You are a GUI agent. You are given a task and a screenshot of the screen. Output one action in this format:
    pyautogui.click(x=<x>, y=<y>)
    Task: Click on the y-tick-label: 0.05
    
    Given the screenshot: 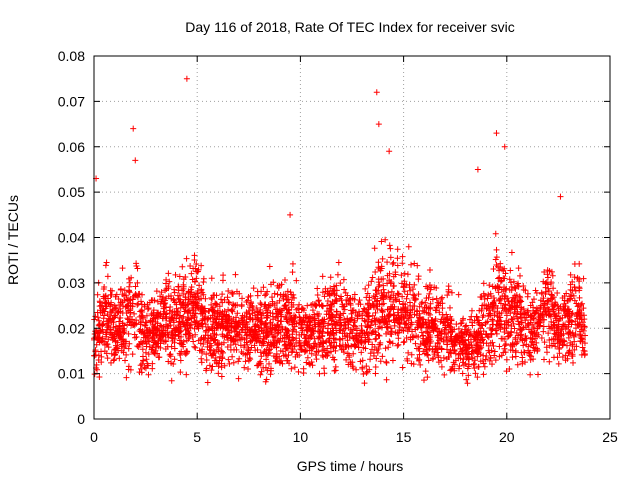 What is the action you would take?
    pyautogui.click(x=71, y=192)
    